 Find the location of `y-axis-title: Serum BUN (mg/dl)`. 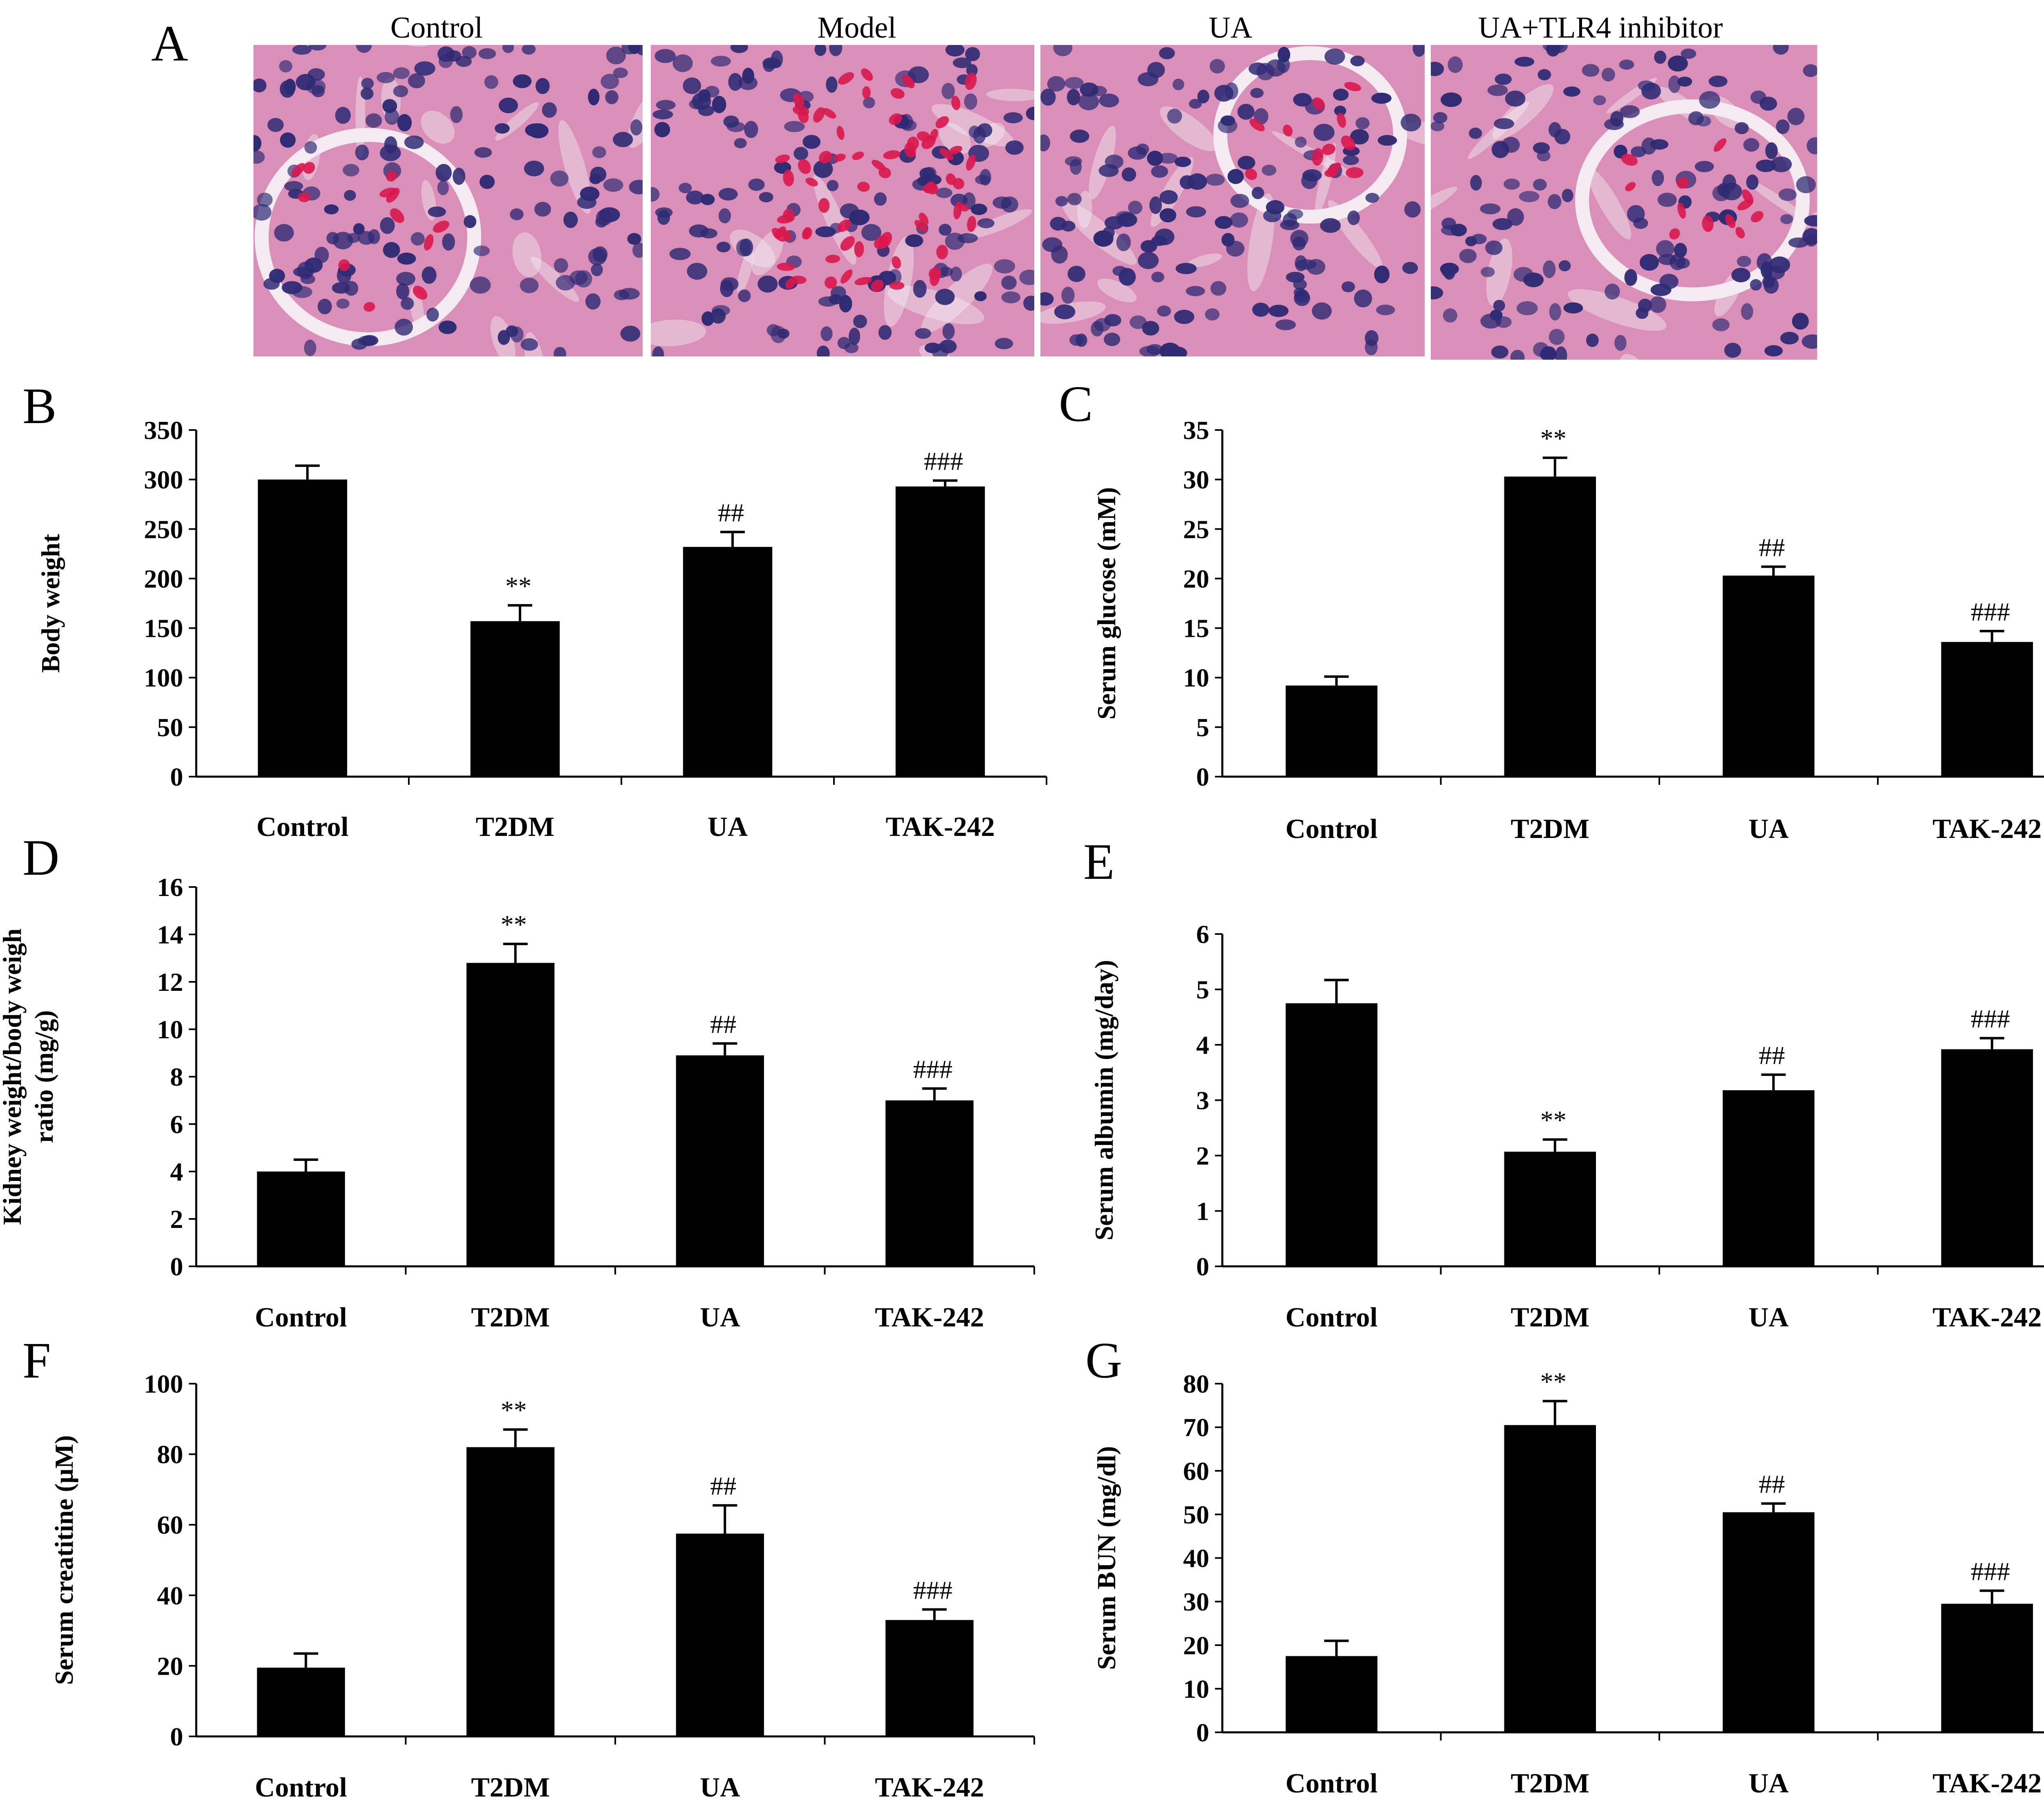

y-axis-title: Serum BUN (mg/dl) is located at coordinates (1106, 1558).